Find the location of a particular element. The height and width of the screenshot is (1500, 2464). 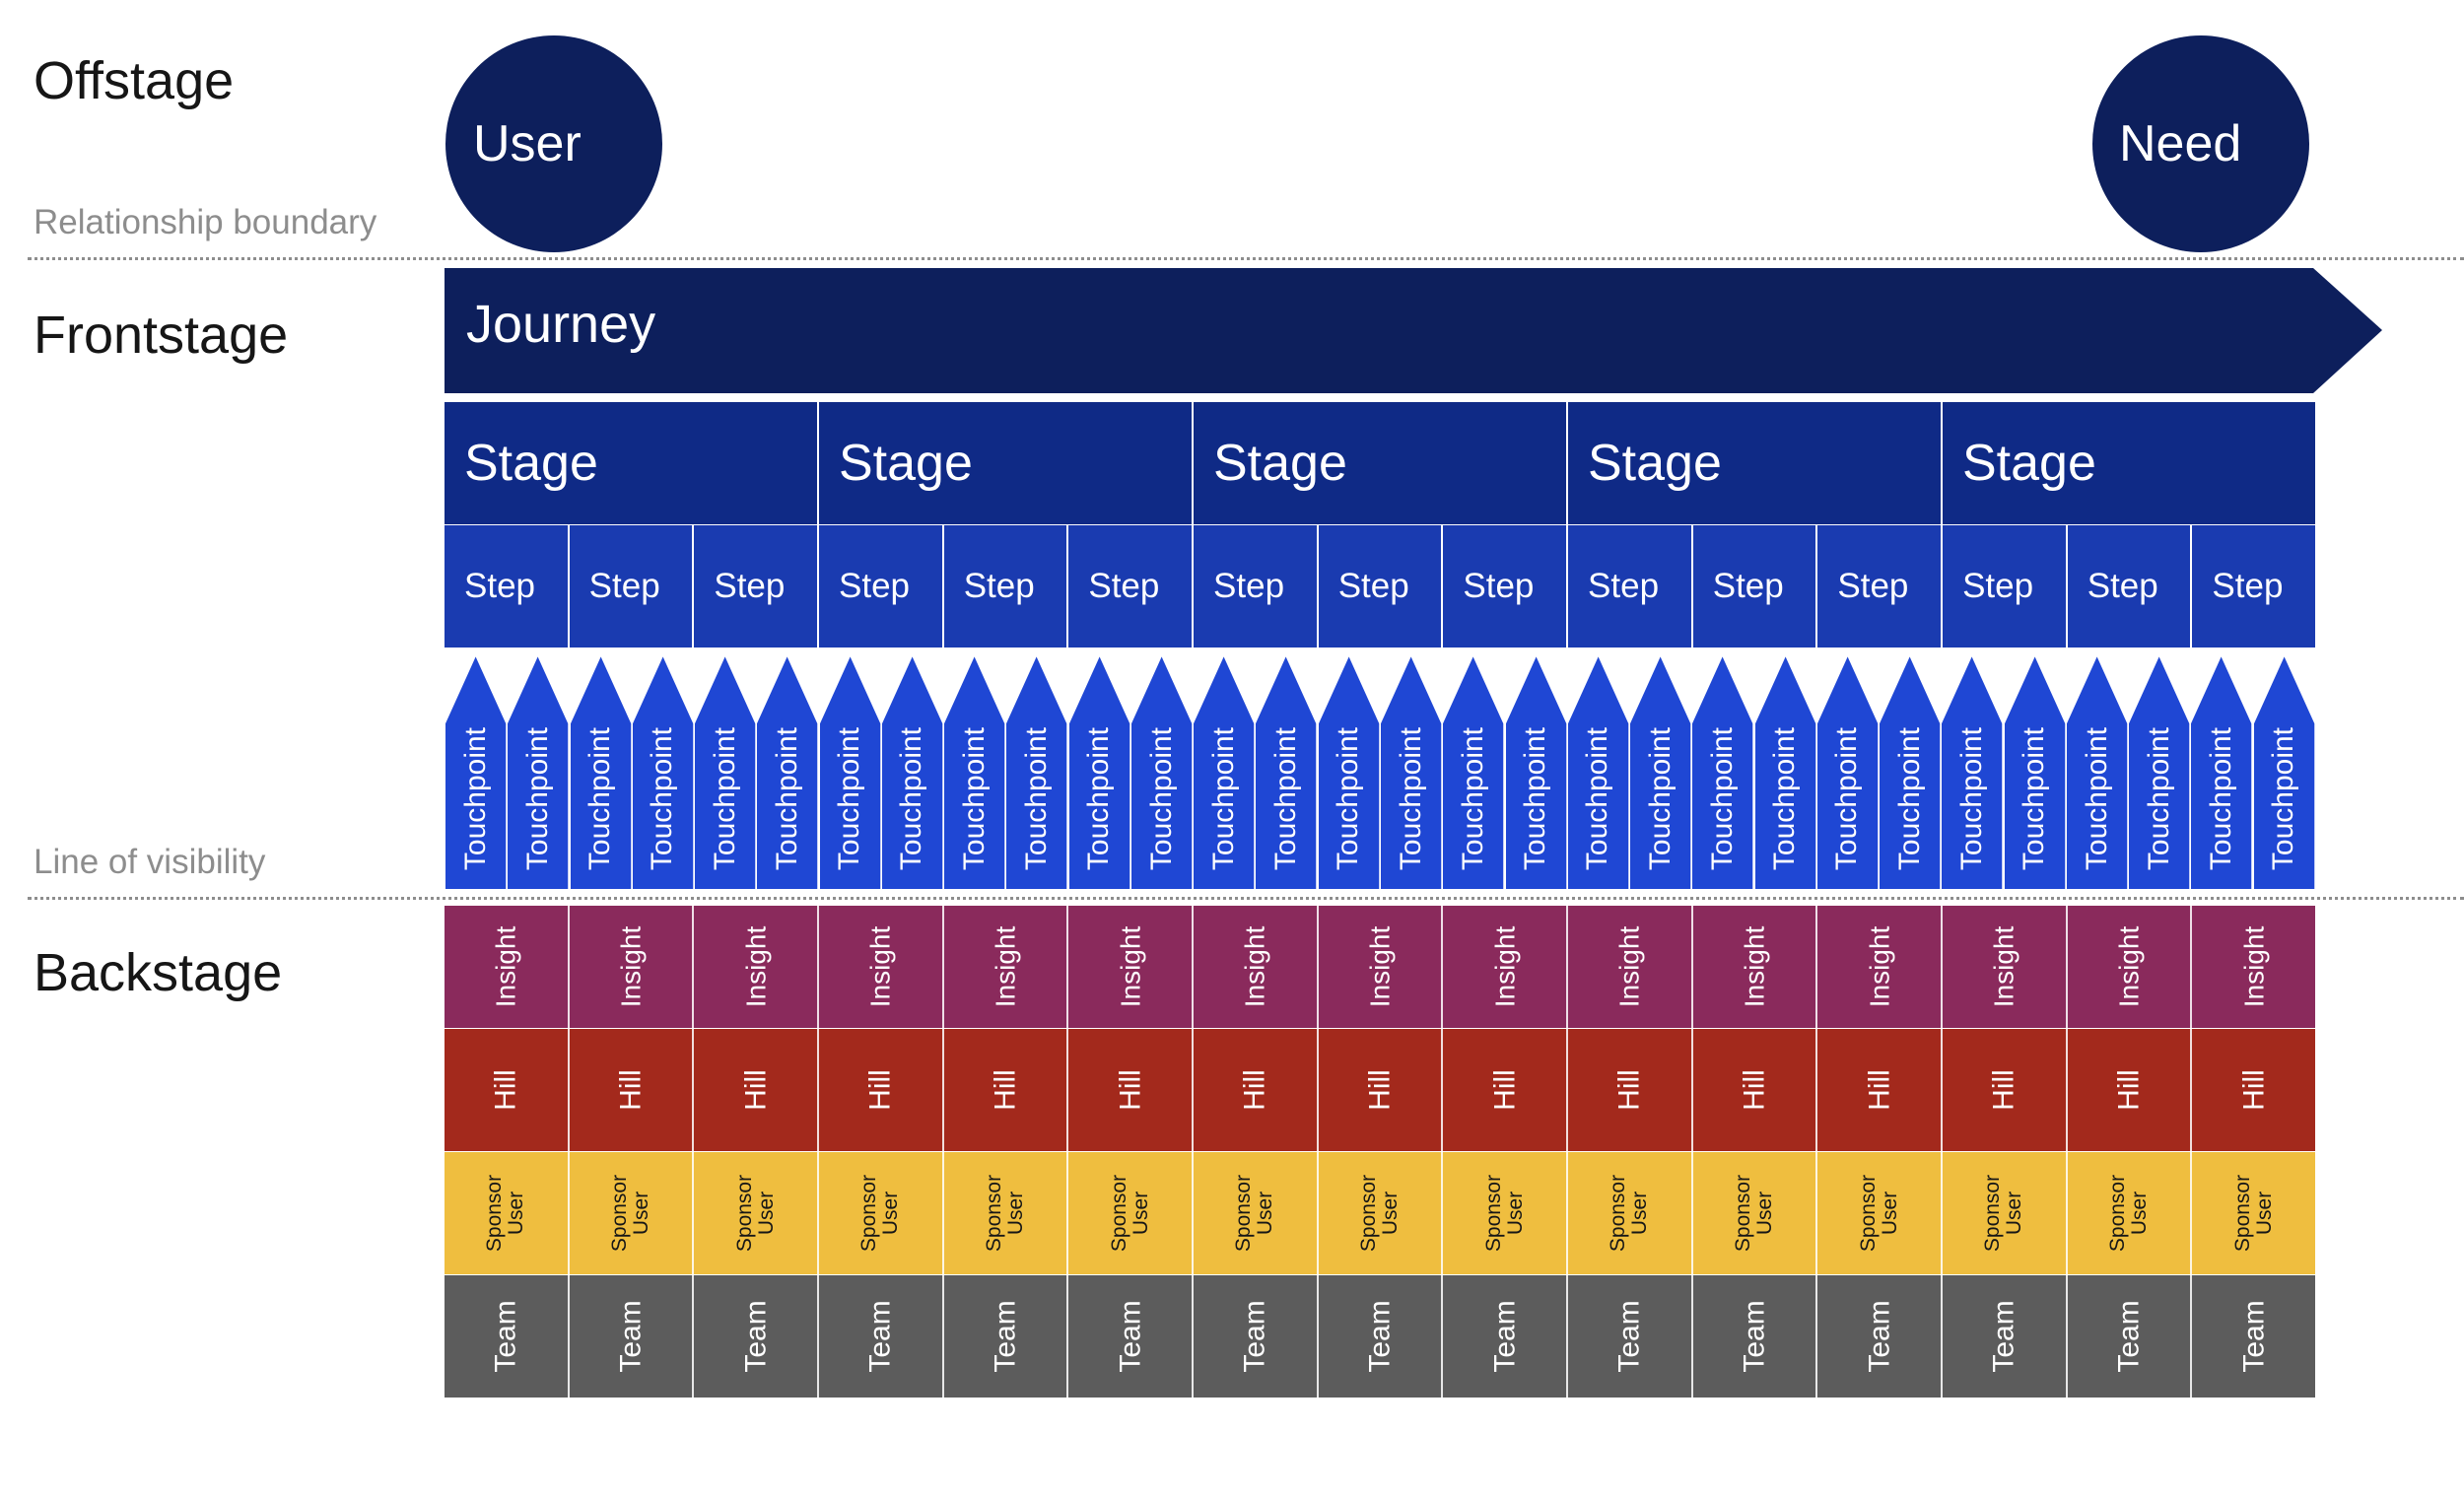

journey-arrow: Journey is located at coordinates (1413, 330).